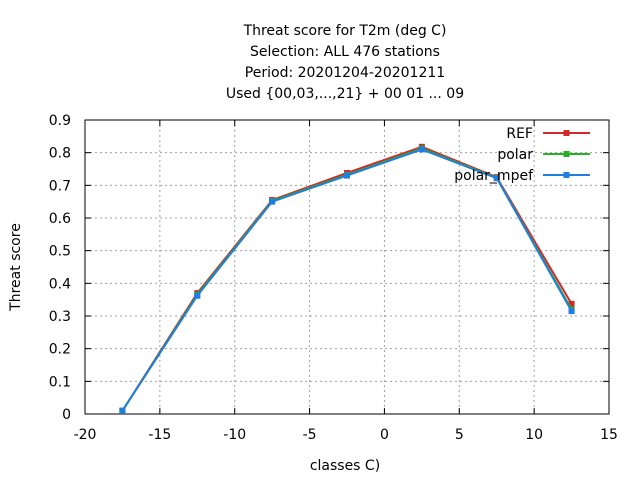 This screenshot has width=640, height=480. Describe the element at coordinates (16, 267) in the screenshot. I see `y-axis-label: Threat score` at that location.